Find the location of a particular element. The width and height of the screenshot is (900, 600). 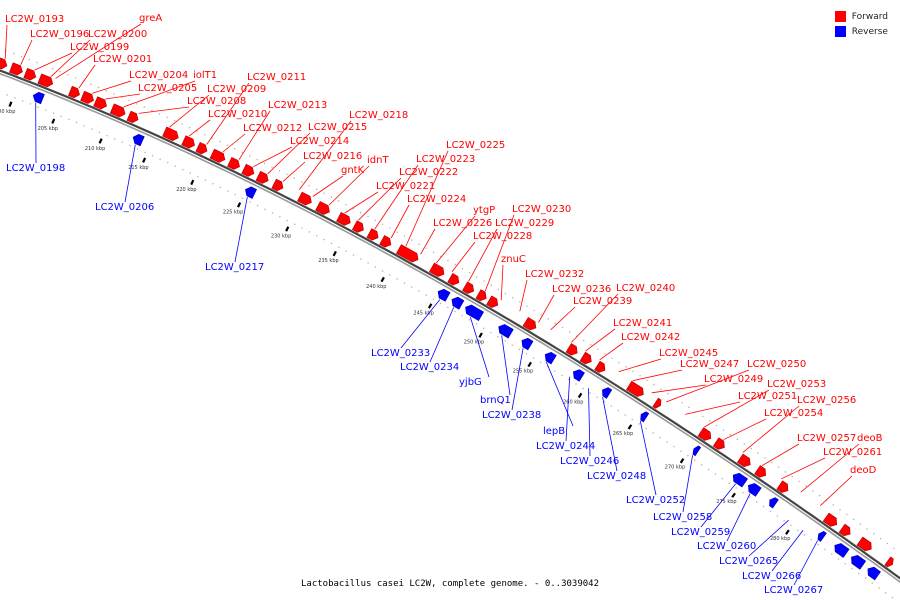

forward-gene-label: LC2W_0251 is located at coordinates (767, 396).